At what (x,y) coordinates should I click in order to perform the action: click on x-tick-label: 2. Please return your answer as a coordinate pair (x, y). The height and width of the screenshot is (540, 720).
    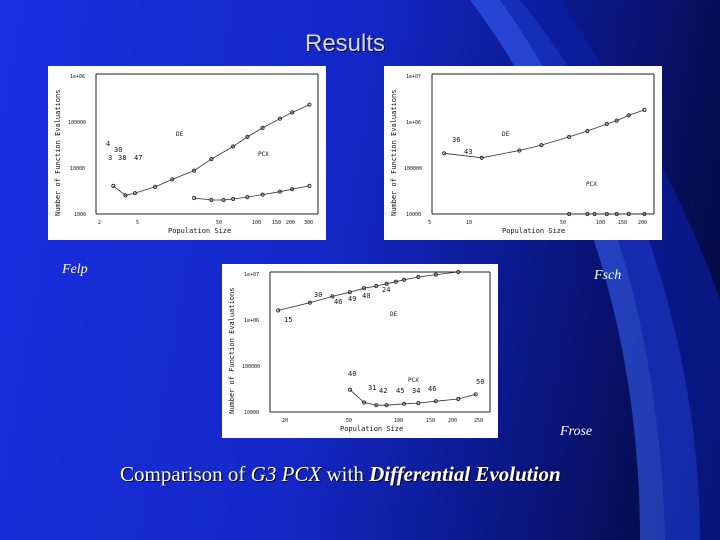
    Looking at the image, I should click on (99, 223).